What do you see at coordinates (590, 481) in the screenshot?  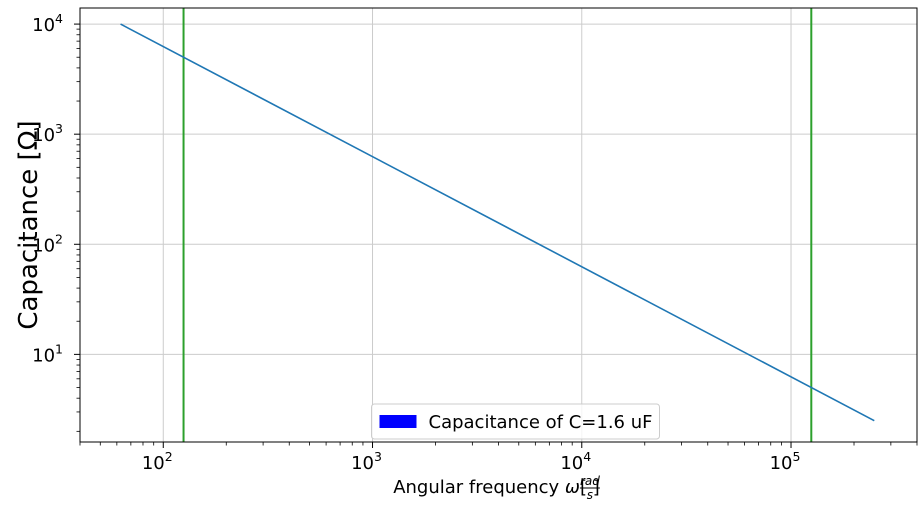 I see `x-axis-label-numerator: rad` at bounding box center [590, 481].